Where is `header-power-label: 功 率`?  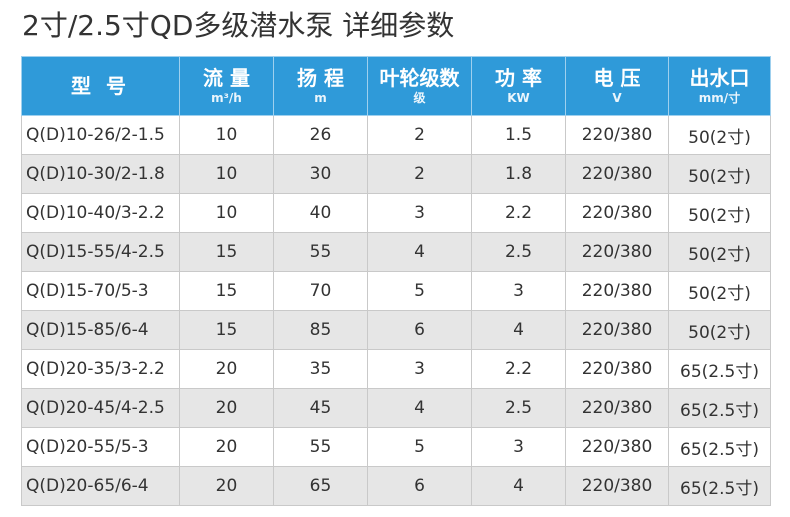
header-power-label: 功 率 is located at coordinates (518, 78).